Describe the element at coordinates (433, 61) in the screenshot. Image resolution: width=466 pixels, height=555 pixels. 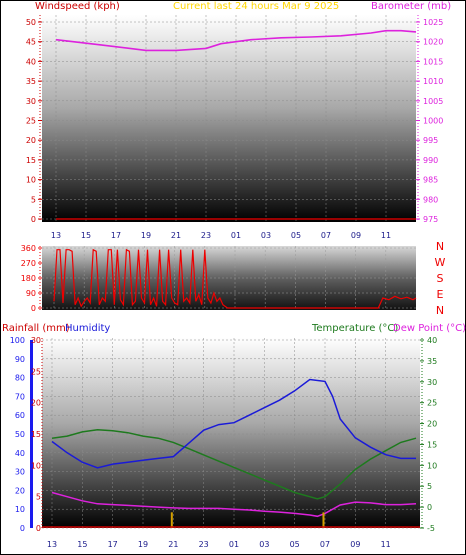
I see `barometer-tick-label: 1015` at that location.